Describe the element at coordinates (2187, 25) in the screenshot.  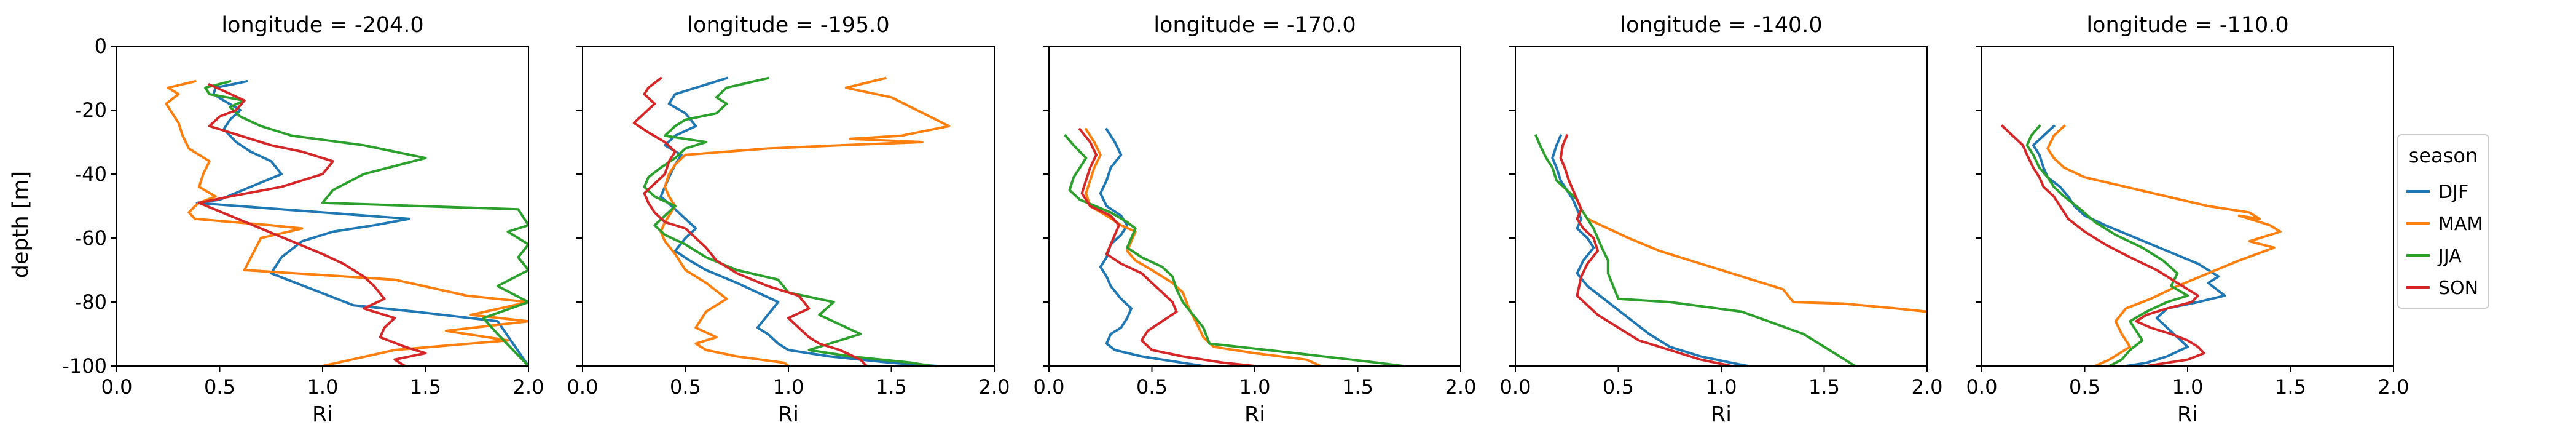
I see `panel-title: longitude = -110.0` at that location.